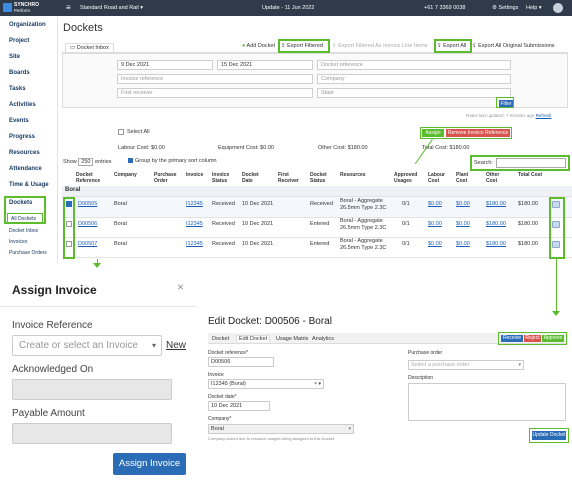 The height and width of the screenshot is (480, 572). I want to click on sidebar-item-activities: Activities, so click(22, 105).